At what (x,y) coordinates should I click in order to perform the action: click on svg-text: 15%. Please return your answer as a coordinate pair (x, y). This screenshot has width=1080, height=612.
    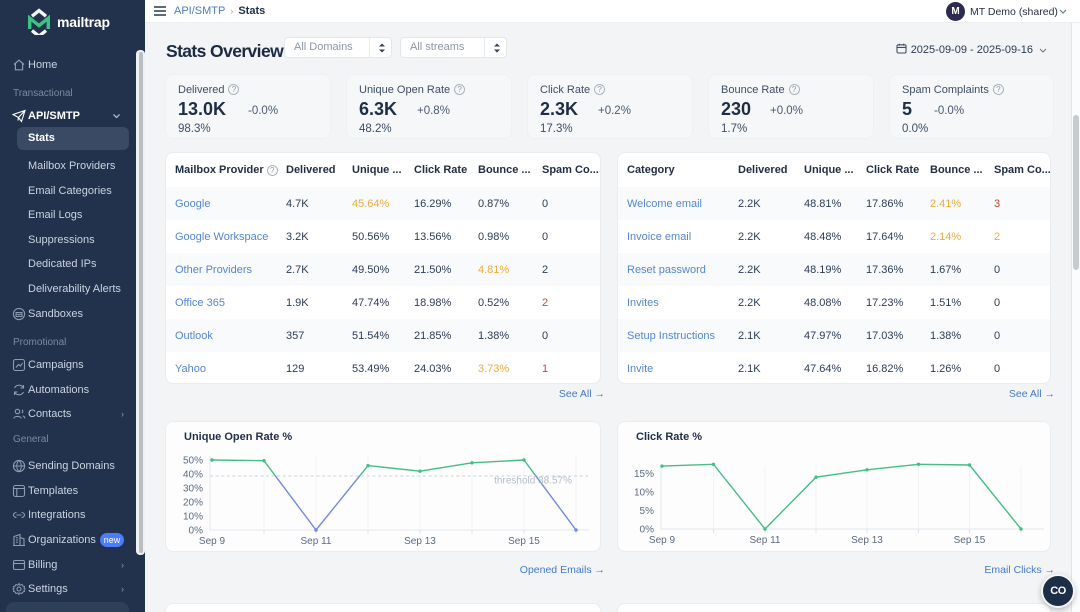
    Looking at the image, I should click on (644, 474).